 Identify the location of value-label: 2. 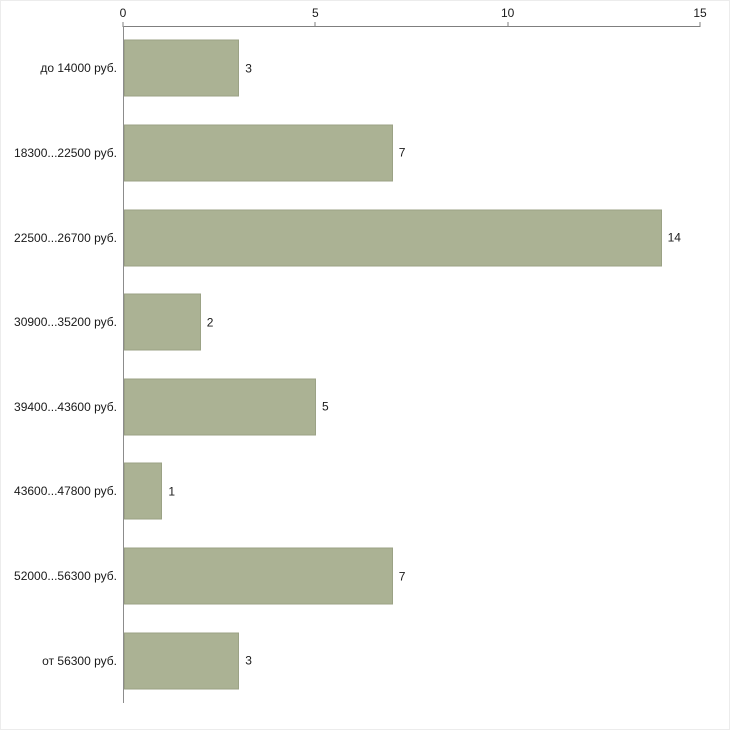
(210, 322).